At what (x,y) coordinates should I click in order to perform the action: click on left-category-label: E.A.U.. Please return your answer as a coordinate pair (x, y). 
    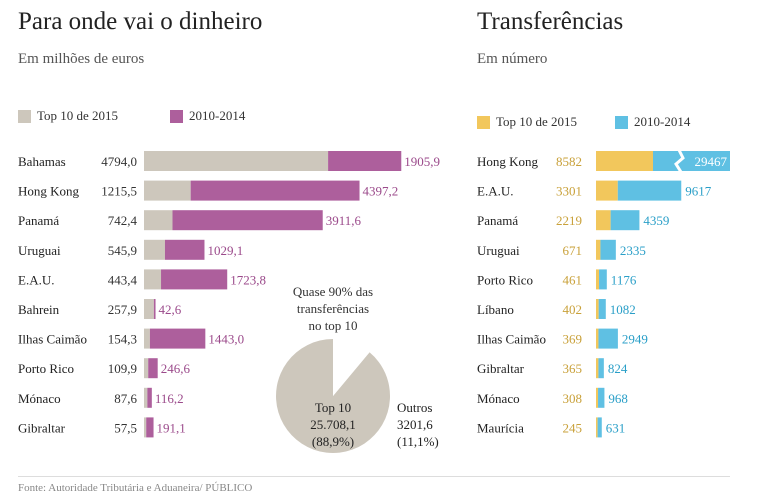
    Looking at the image, I should click on (36, 279).